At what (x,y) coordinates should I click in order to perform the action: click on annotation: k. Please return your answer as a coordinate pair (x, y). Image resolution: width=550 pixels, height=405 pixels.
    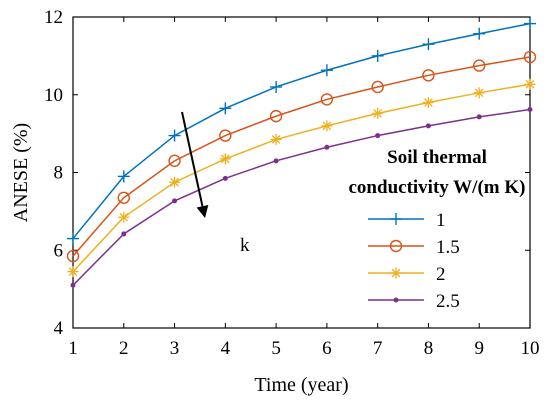
    Looking at the image, I should click on (215, 183).